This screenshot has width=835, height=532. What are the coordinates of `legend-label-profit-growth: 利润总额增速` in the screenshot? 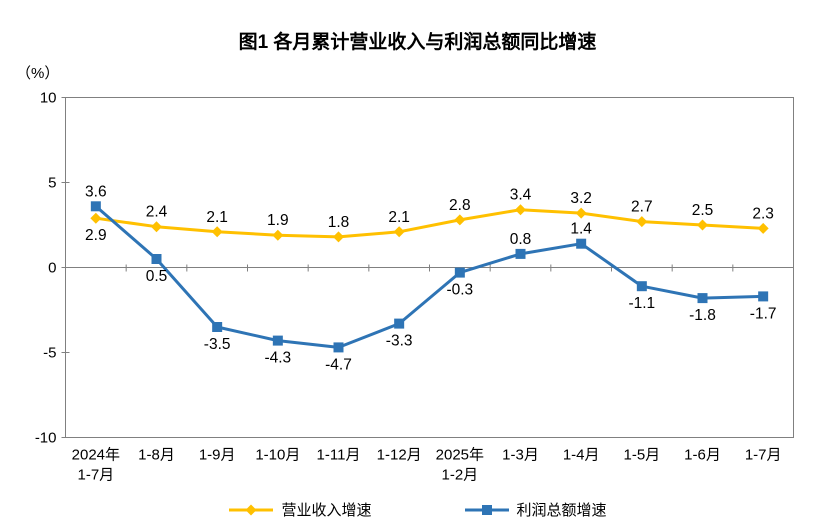 It's located at (561, 510).